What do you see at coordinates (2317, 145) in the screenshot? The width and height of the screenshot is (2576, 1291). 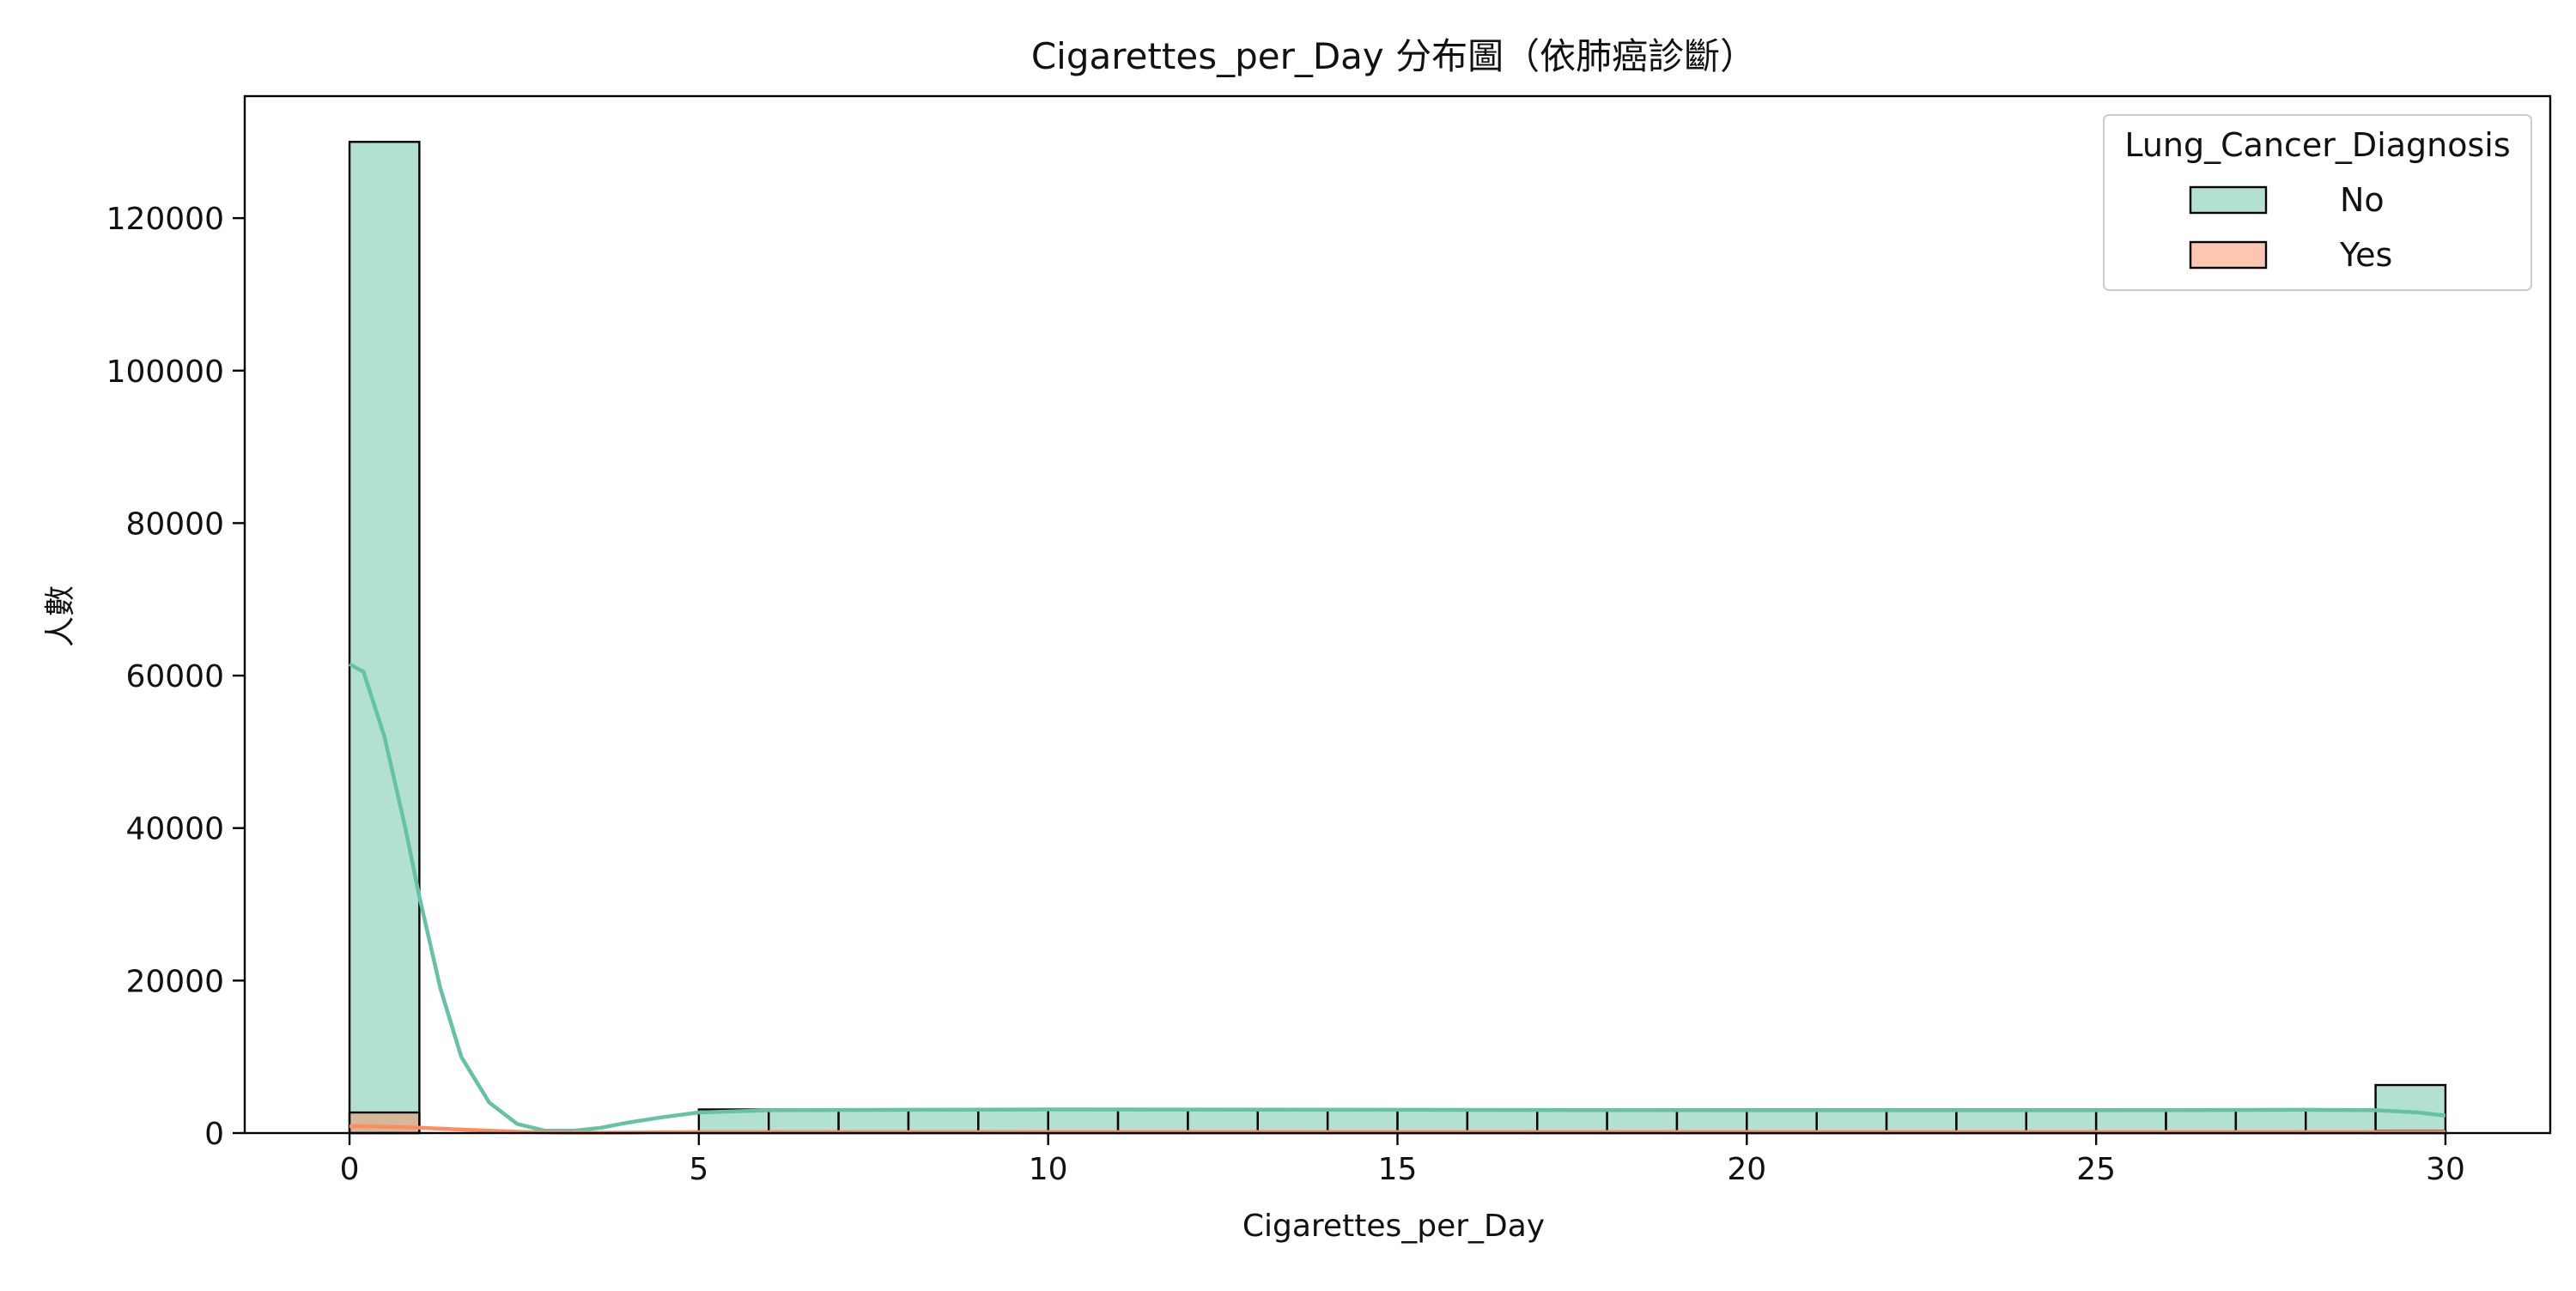 I see `legend-title: Lung_Cancer_Diagnosis` at bounding box center [2317, 145].